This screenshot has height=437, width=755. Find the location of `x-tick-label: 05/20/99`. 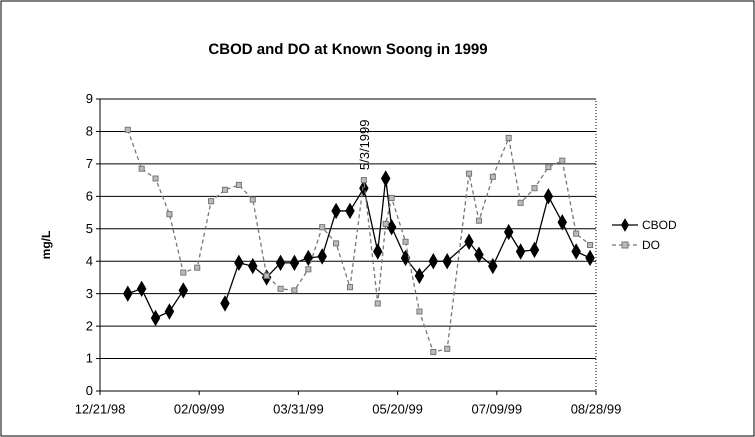

x-tick-label: 05/20/99 is located at coordinates (397, 409).